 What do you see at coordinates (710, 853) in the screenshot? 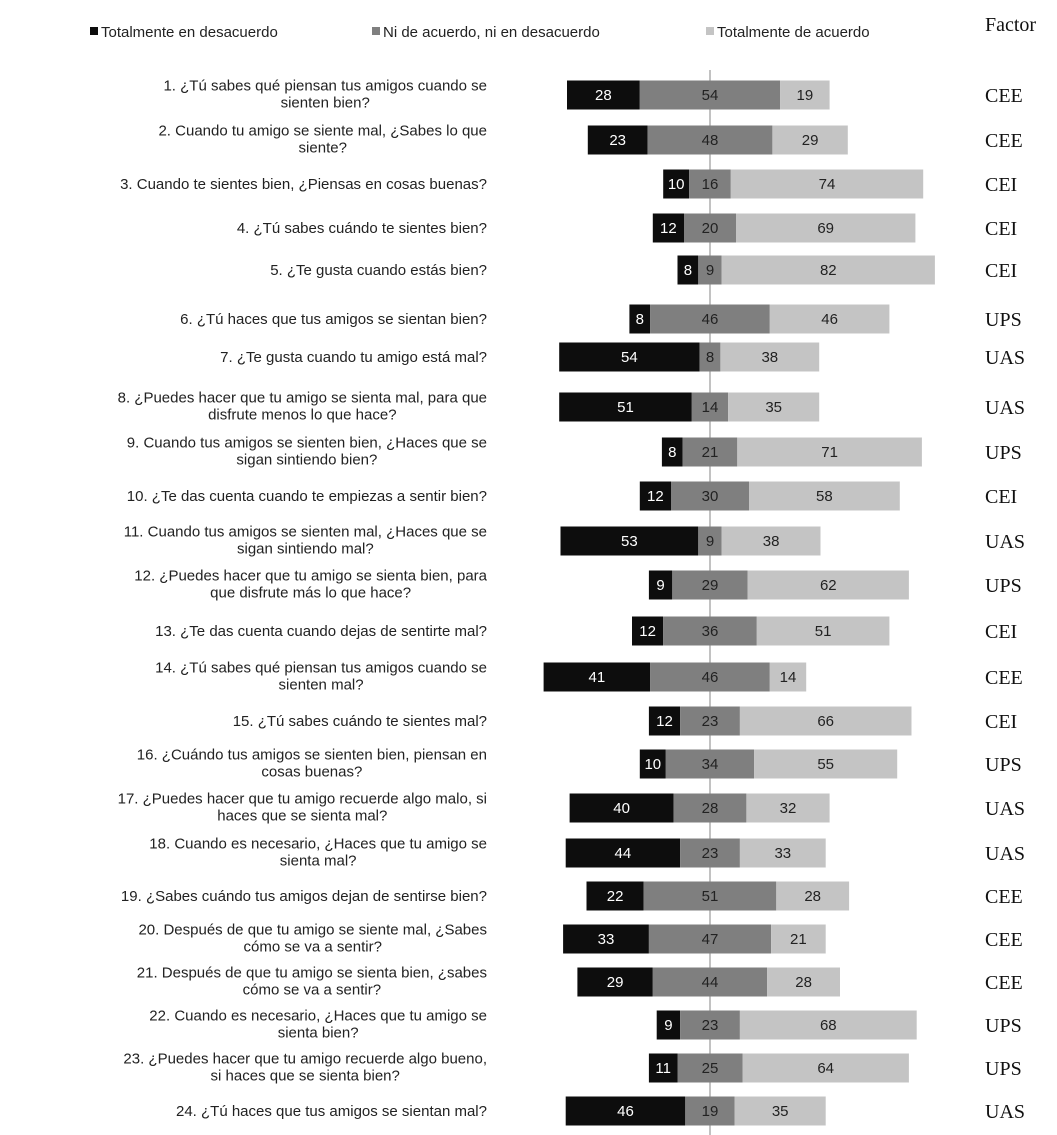
I see `bar-label-neutral: 23` at bounding box center [710, 853].